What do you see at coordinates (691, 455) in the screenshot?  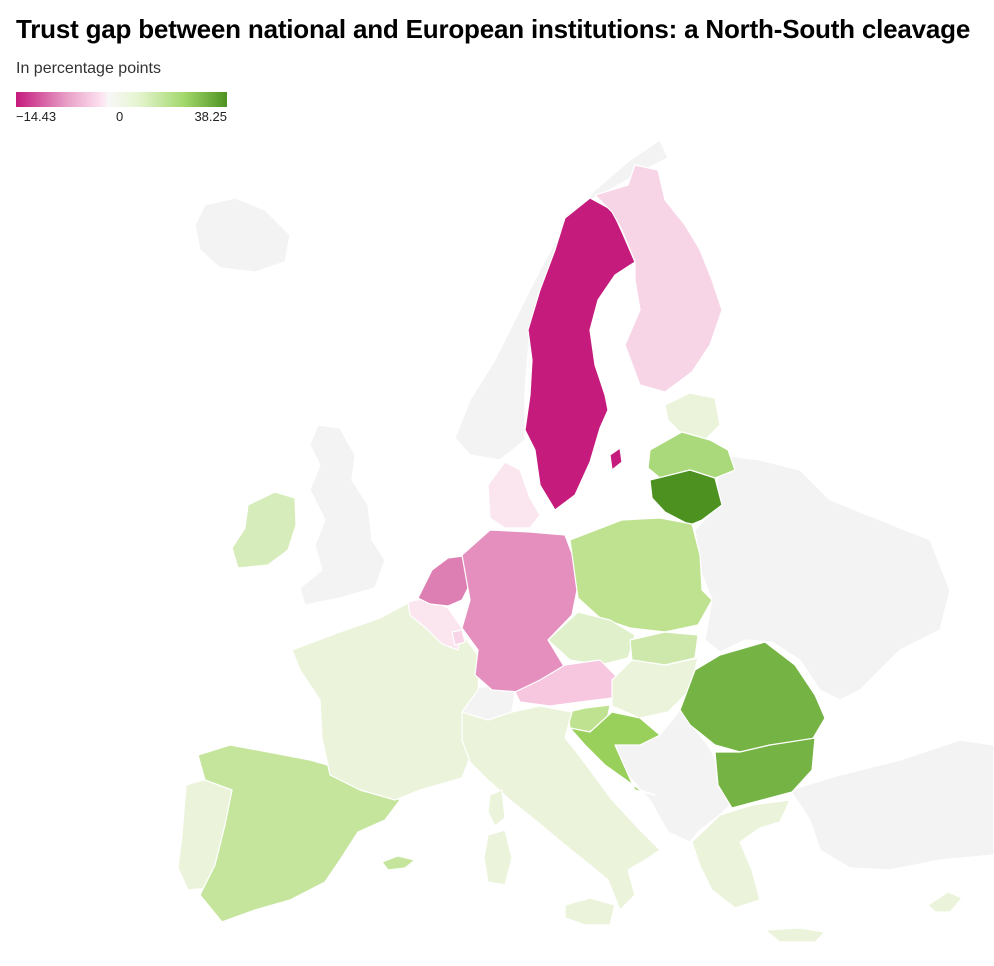 I see `country-latvia` at bounding box center [691, 455].